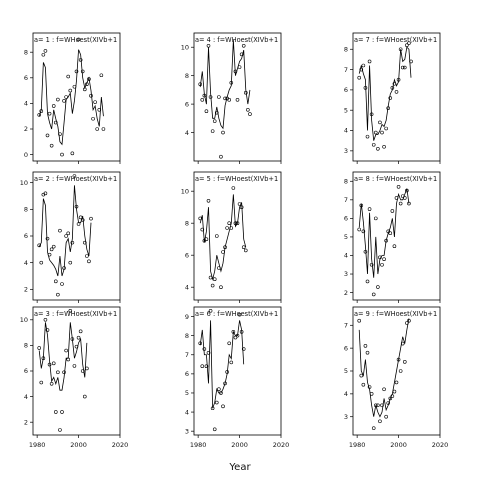  Describe the element at coordinates (395, 40) in the screenshot. I see `panel-title: a= 7 : f=WHoest(XIVb+1` at that location.